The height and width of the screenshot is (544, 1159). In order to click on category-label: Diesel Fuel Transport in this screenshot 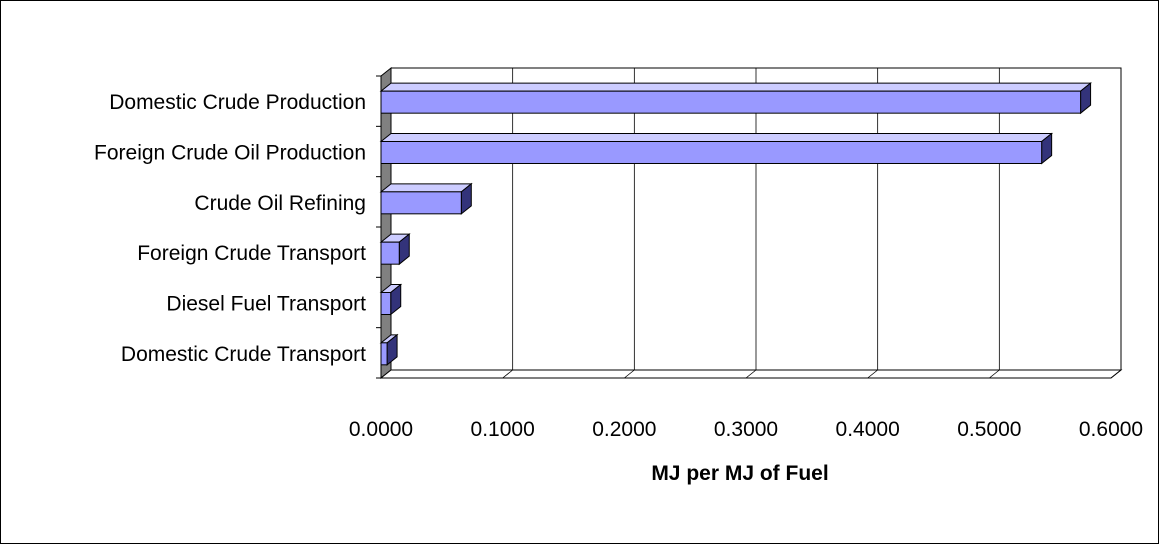, I will do `click(266, 304)`.